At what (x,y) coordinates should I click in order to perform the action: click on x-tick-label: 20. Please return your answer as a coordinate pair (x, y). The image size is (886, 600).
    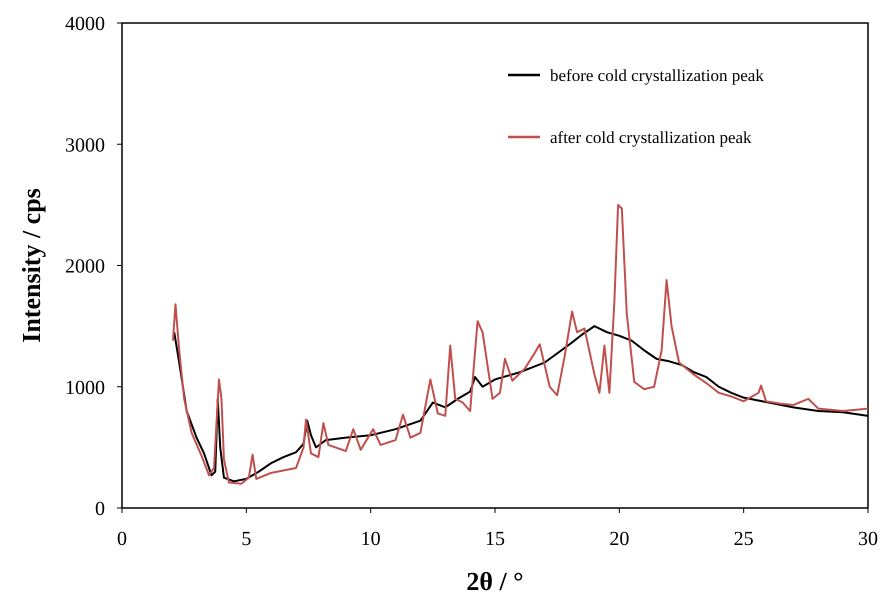
    Looking at the image, I should click on (619, 539).